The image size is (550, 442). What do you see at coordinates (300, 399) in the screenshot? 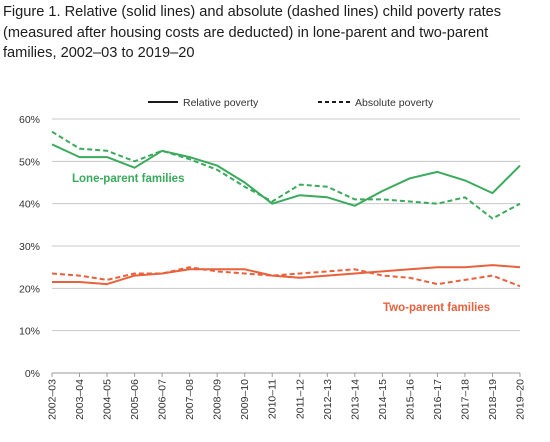
I see `x-tick-label: 2011–12` at bounding box center [300, 399].